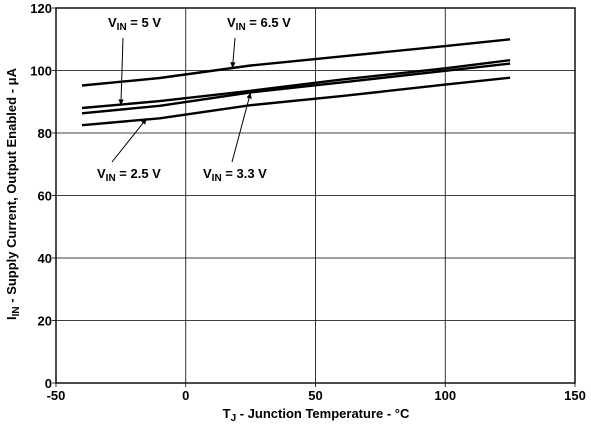 Image resolution: width=591 pixels, height=429 pixels. I want to click on y-tick-label: 100, so click(41, 71).